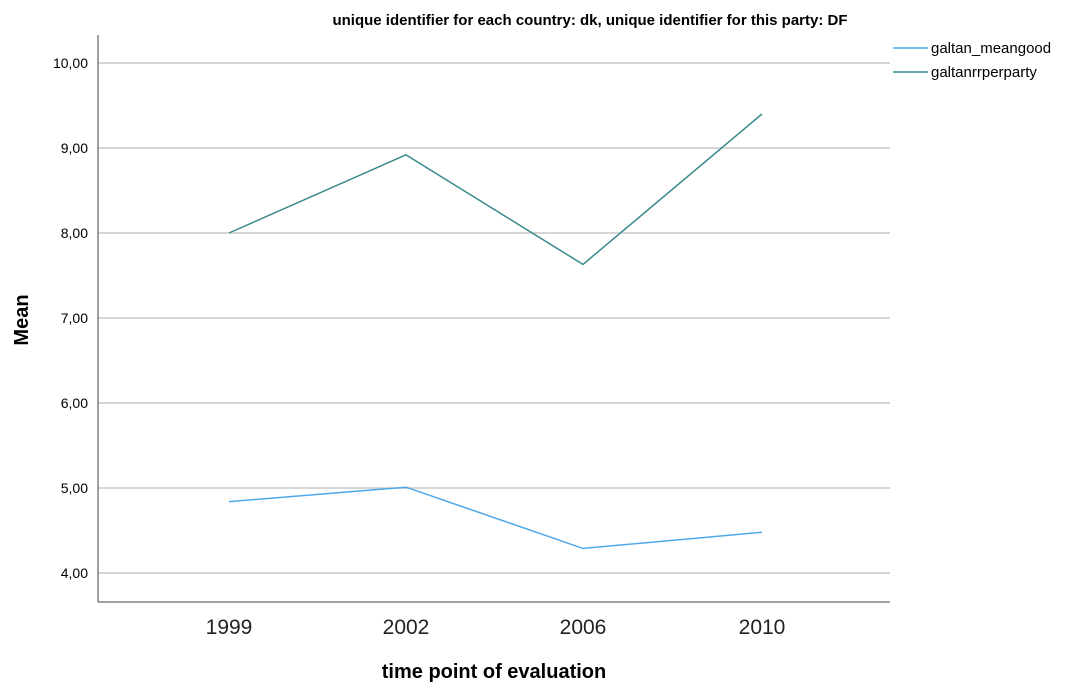 This screenshot has width=1084, height=688. What do you see at coordinates (984, 72) in the screenshot?
I see `legend-label: galtanrrperparty` at bounding box center [984, 72].